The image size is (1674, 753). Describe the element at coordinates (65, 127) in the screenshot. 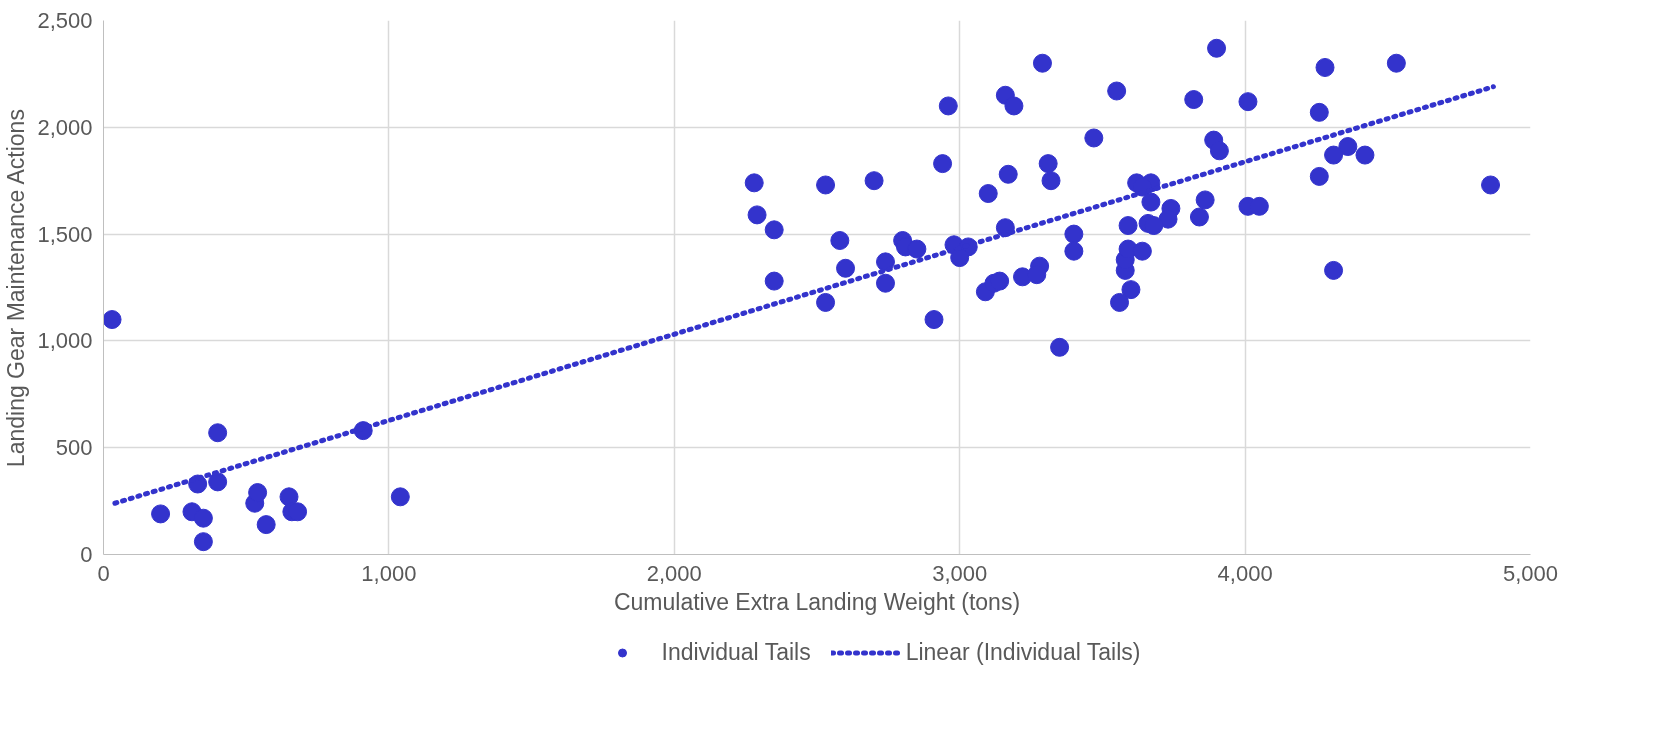

I see `y-tick-label: 2,000` at that location.